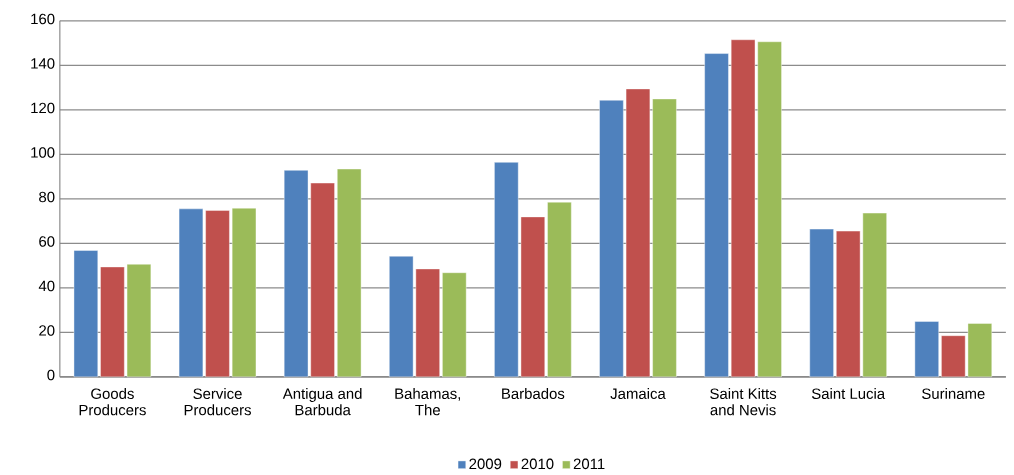 The height and width of the screenshot is (475, 1014). Describe the element at coordinates (46, 286) in the screenshot. I see `y-tick-label: 40` at that location.